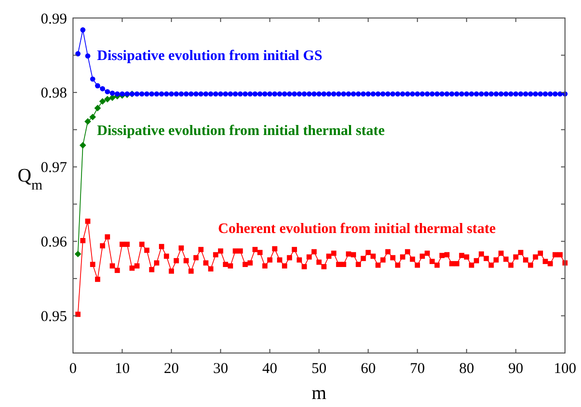 The height and width of the screenshot is (407, 581). Describe the element at coordinates (466, 369) in the screenshot. I see `x-tick-label: 80` at that location.